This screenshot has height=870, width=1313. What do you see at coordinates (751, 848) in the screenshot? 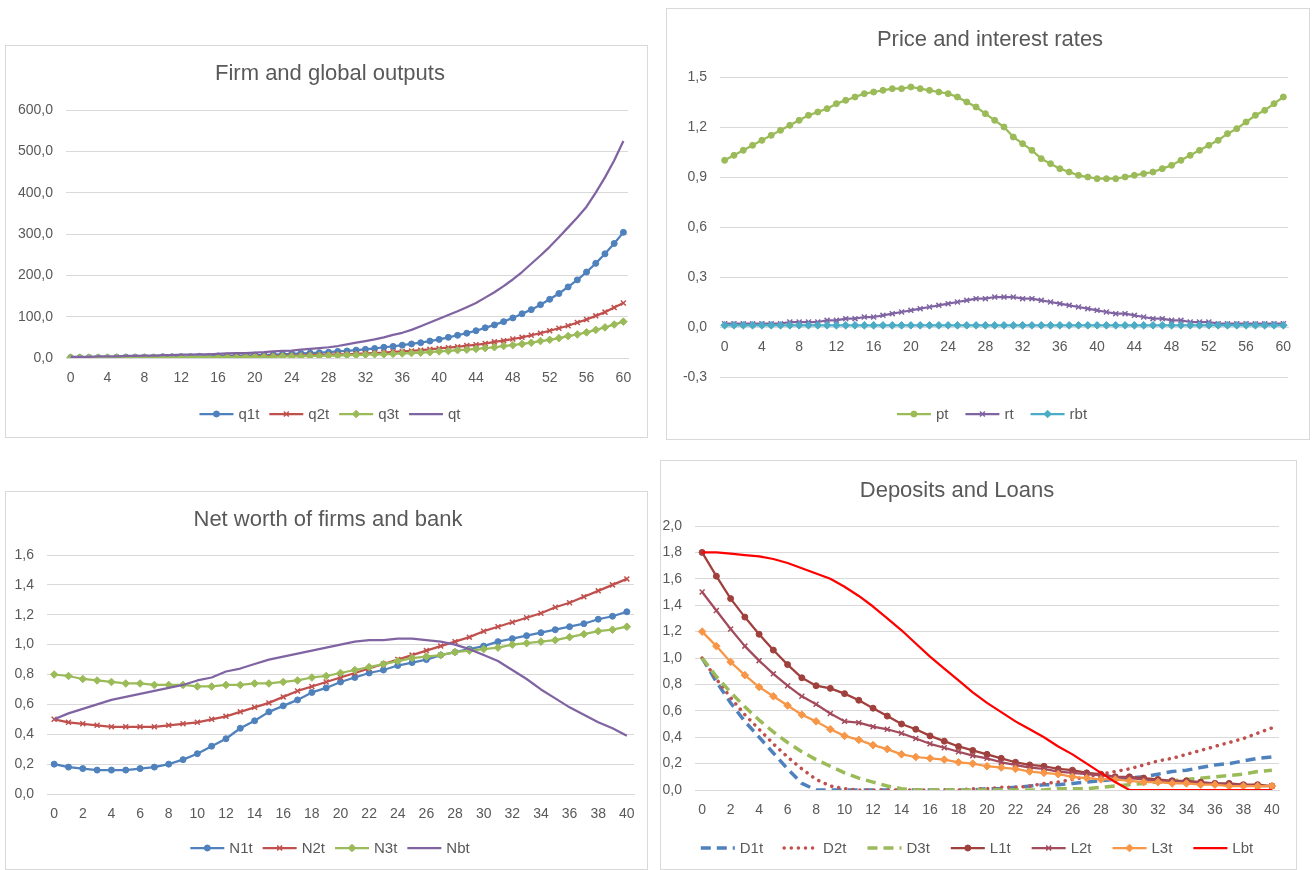
I see `legend-label: D1t` at bounding box center [751, 848].